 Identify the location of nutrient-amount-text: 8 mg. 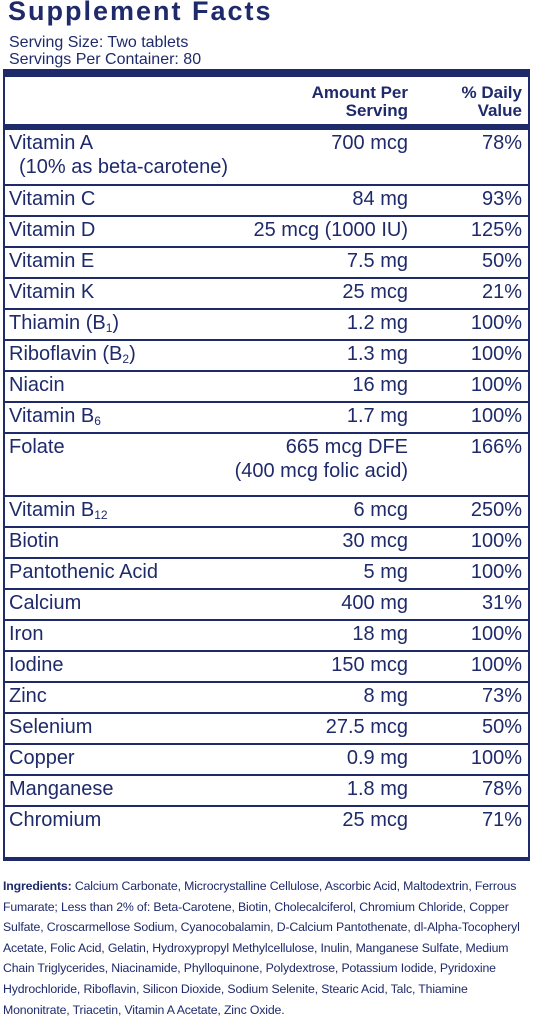
(385, 696).